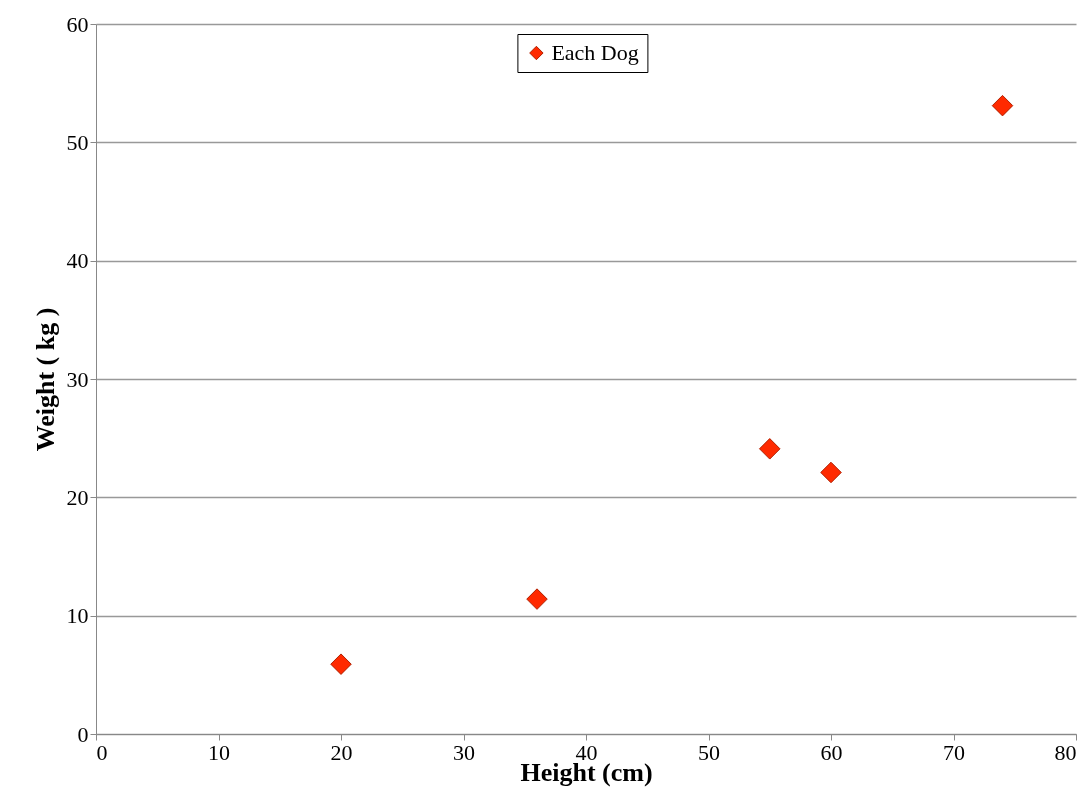  Describe the element at coordinates (77, 24) in the screenshot. I see `y-tick-label: 60` at that location.